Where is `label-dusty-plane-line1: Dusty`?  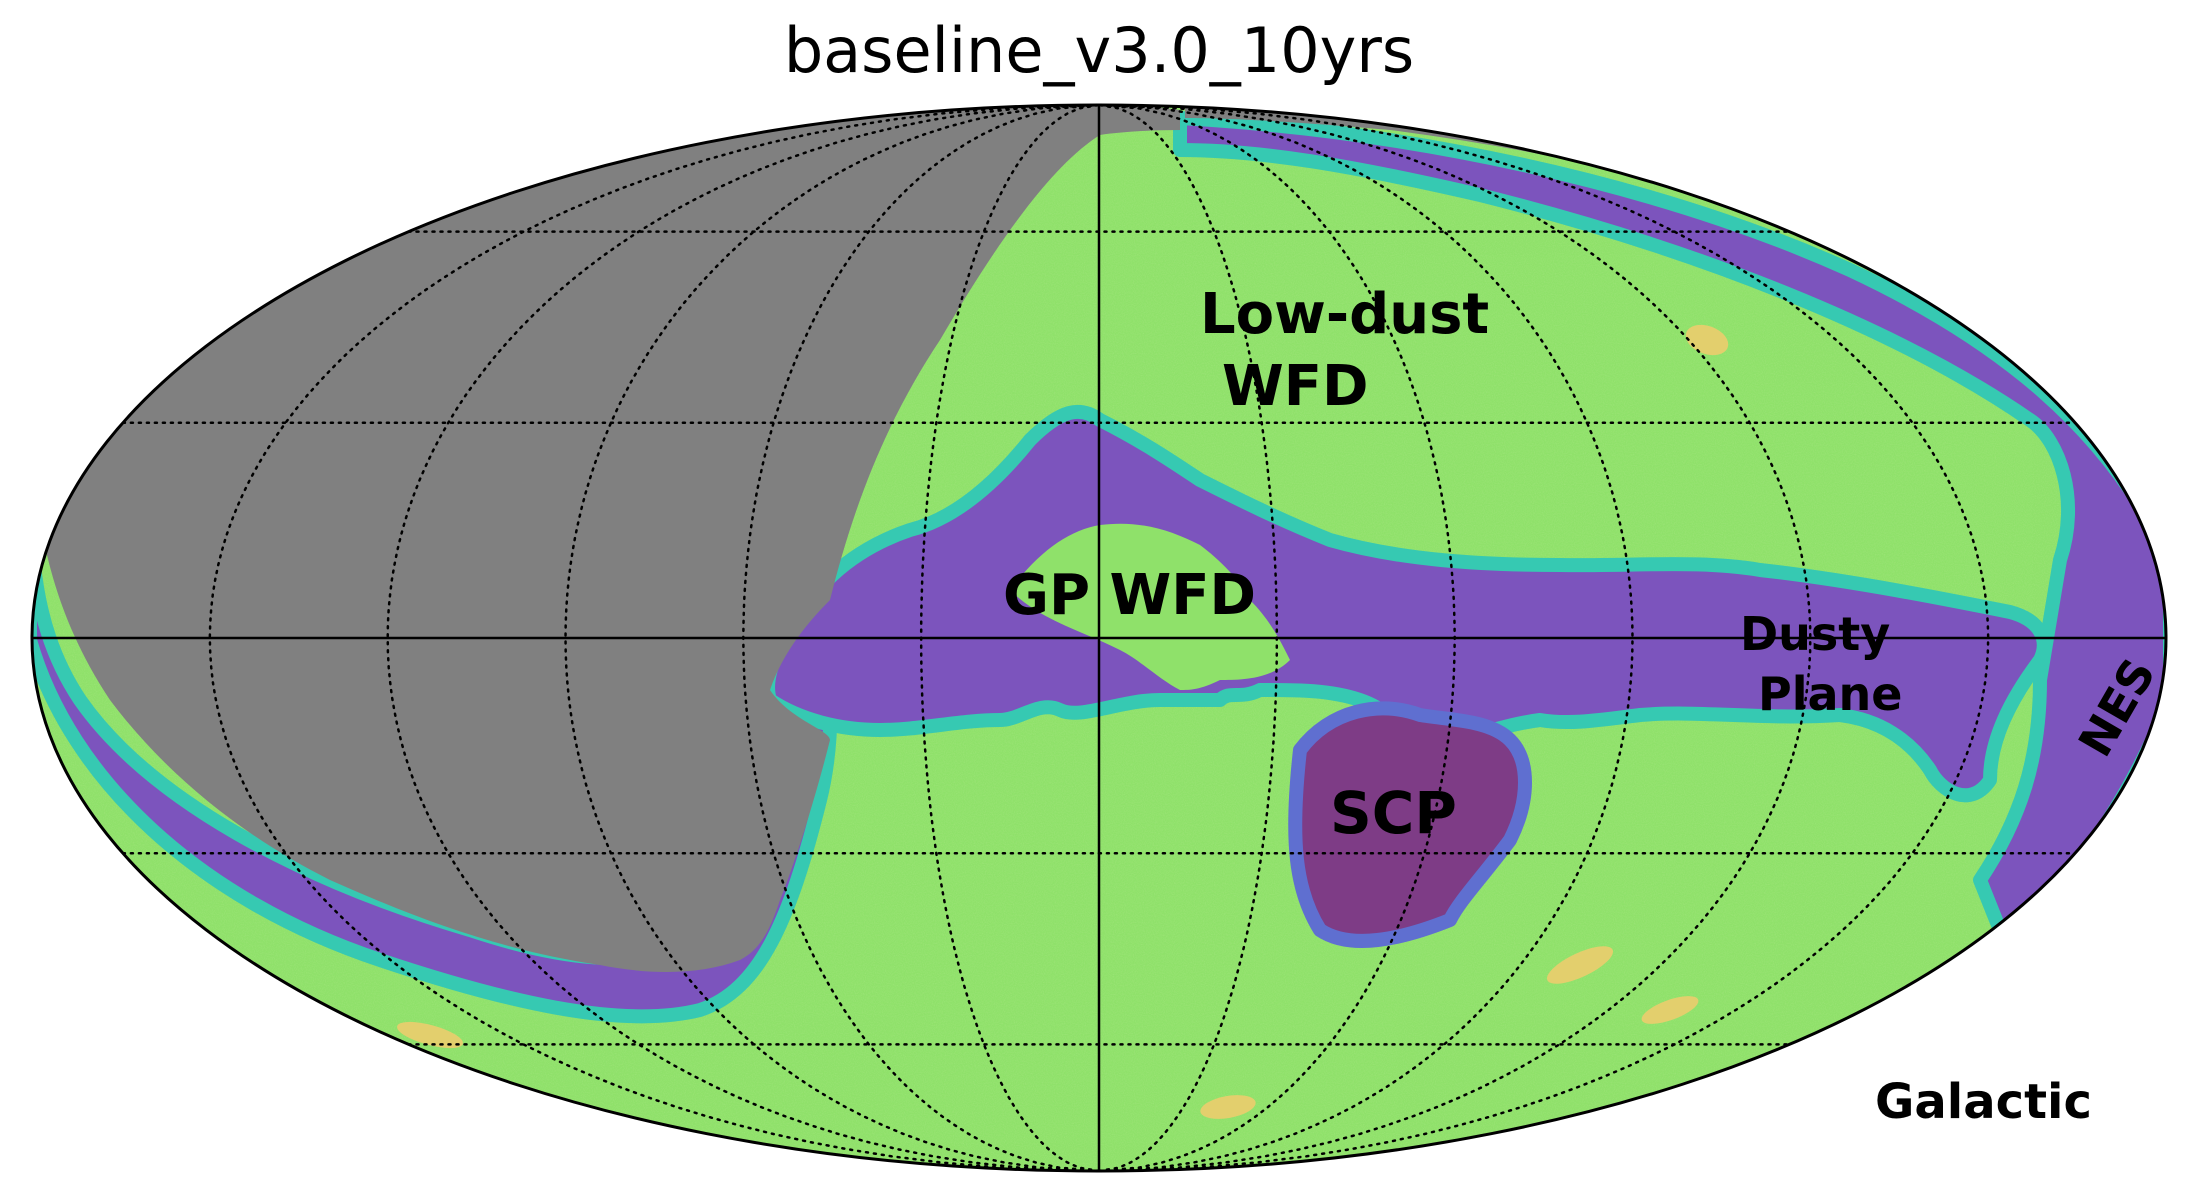
label-dusty-plane-line1: Dusty is located at coordinates (1815, 634).